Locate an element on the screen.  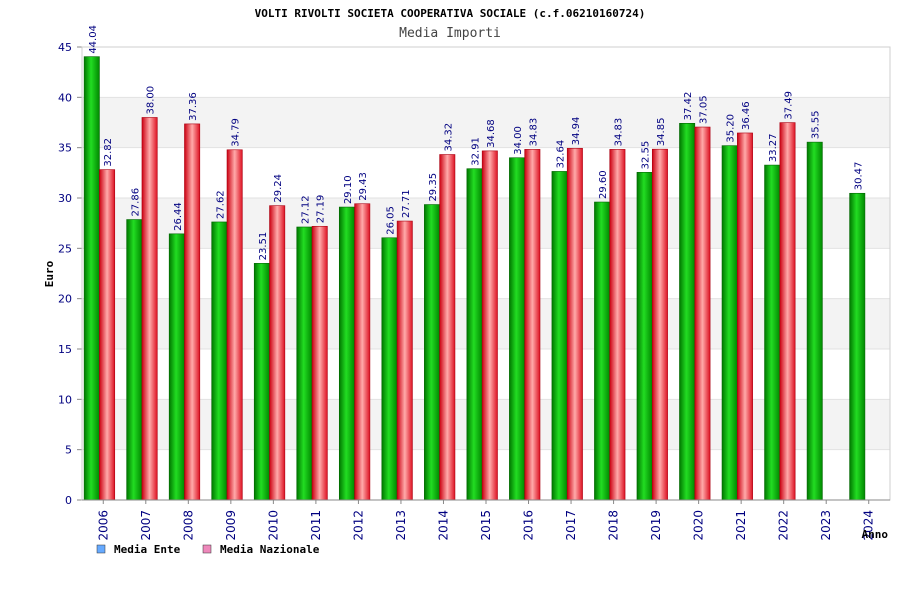
y-tick-label: 45 is located at coordinates (65, 47).